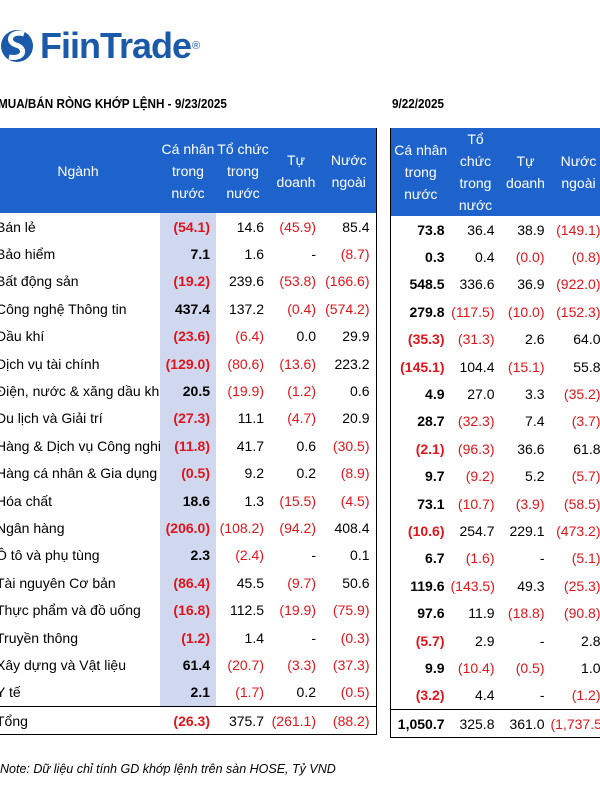  I want to click on table-row: Truyền thông (1.2) 1.4 - (0.3), so click(188, 637).